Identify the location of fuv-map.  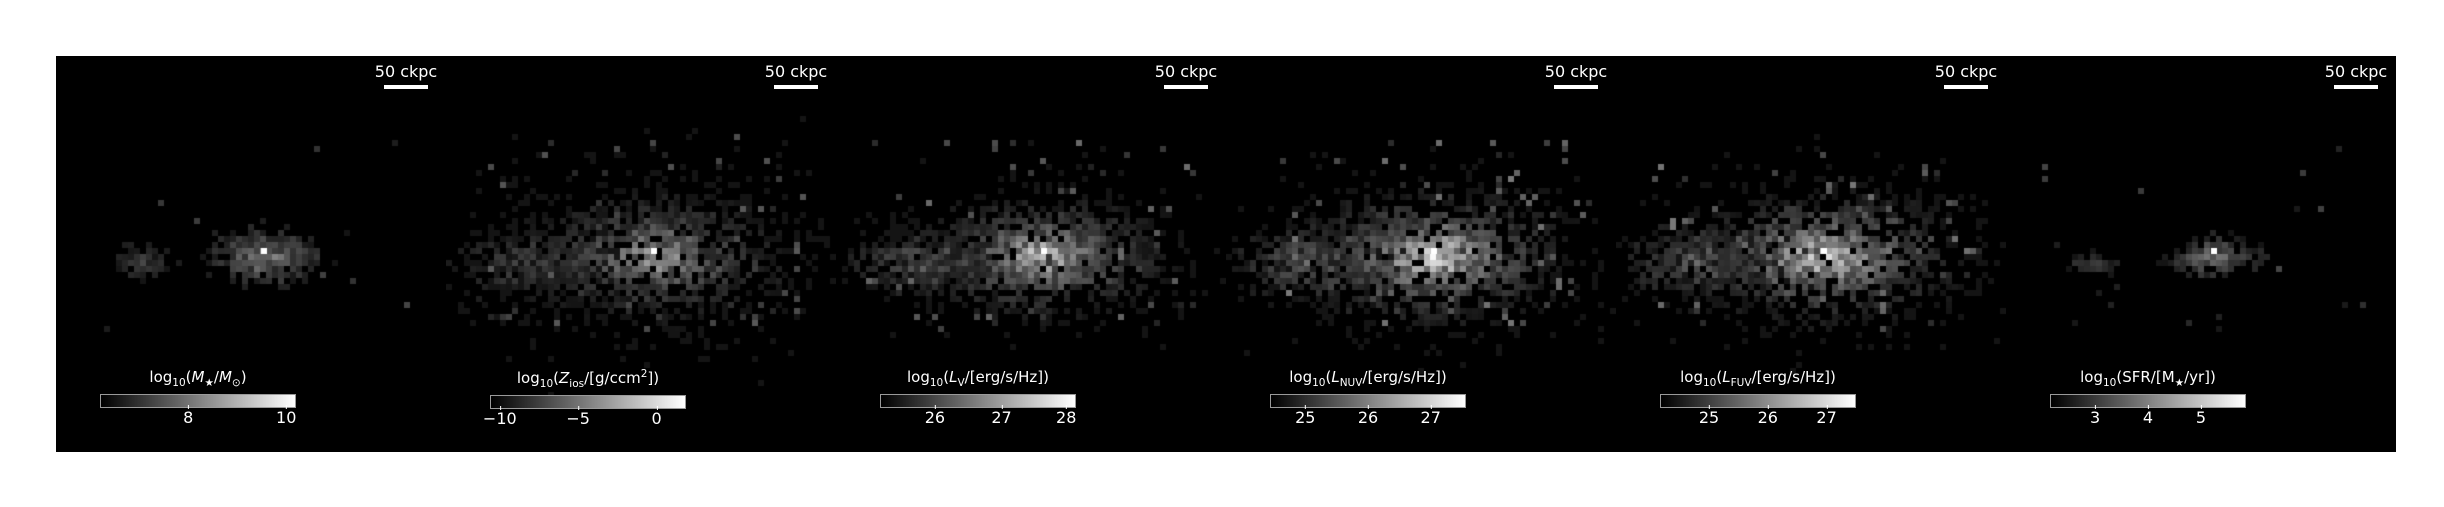
(1811, 254).